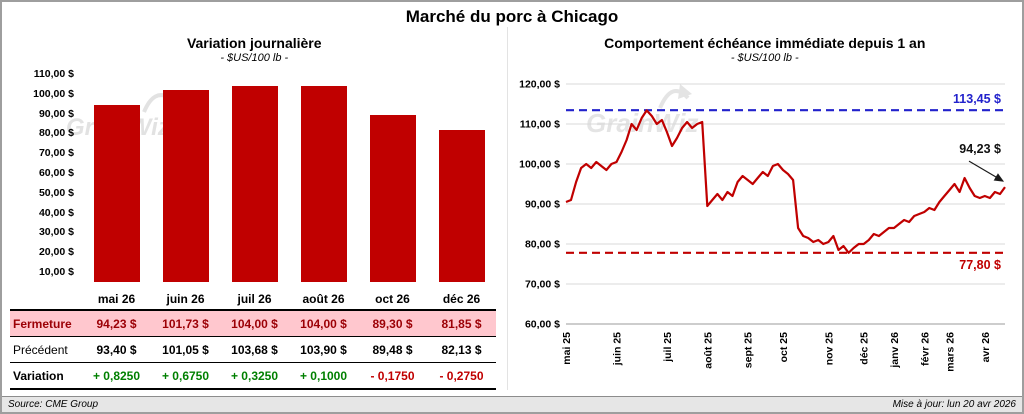 This screenshot has height=414, width=1024. What do you see at coordinates (56, 232) in the screenshot?
I see `y-axis-tick-label: 30,00 $` at bounding box center [56, 232].